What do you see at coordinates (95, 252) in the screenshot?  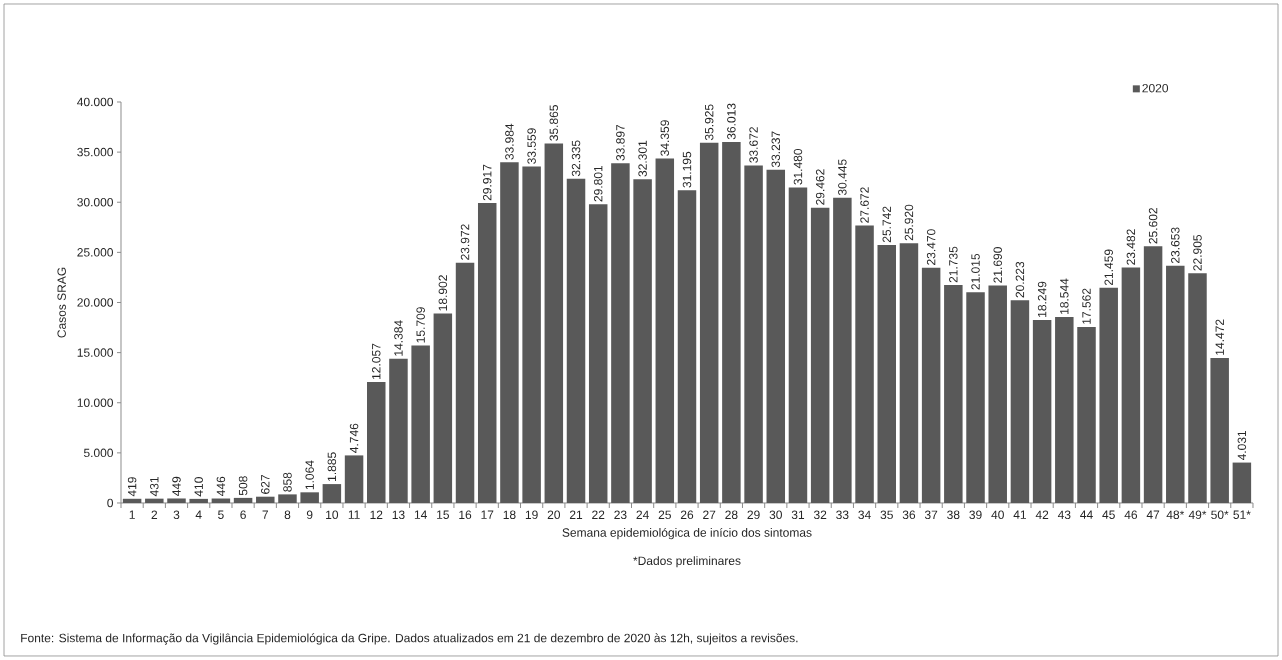 I see `y-tick-label: 25.000` at bounding box center [95, 252].